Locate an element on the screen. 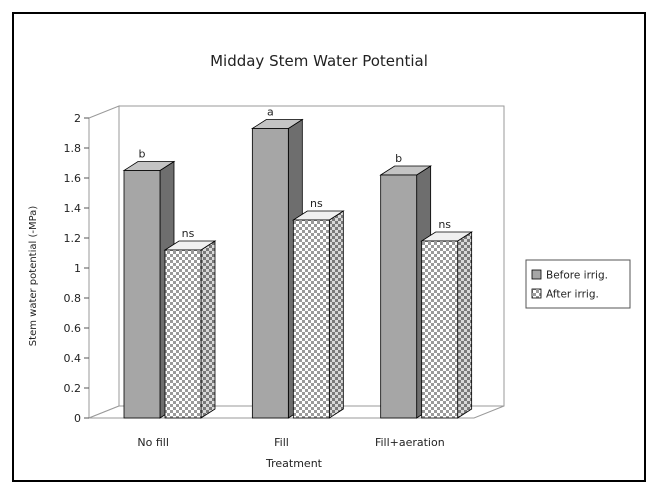  y-axis-title: Stem water potential (-MPa) is located at coordinates (33, 276).